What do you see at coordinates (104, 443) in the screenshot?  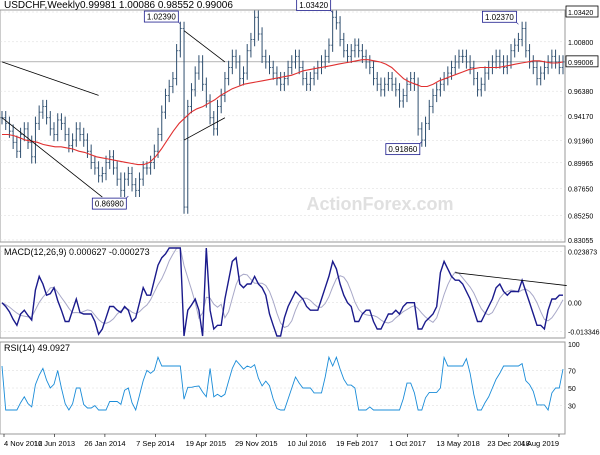 I see `x-tick-label: 26 Jan 2014` at bounding box center [104, 443].